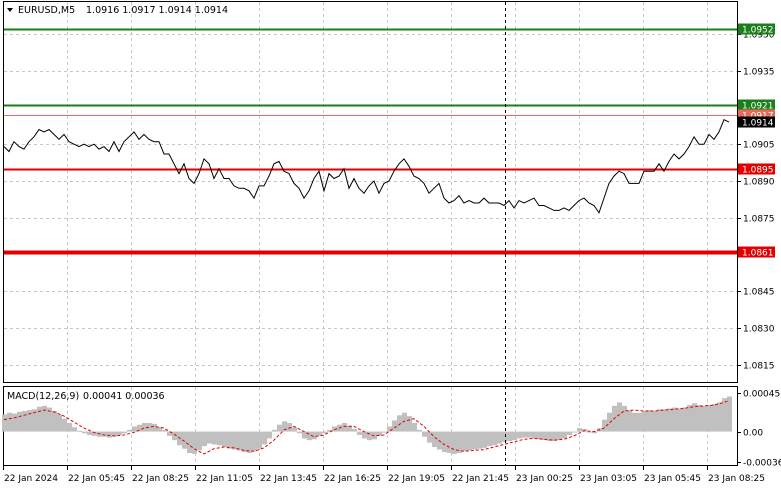 The width and height of the screenshot is (781, 489). I want to click on y-tick-label: 1.0845, so click(759, 293).